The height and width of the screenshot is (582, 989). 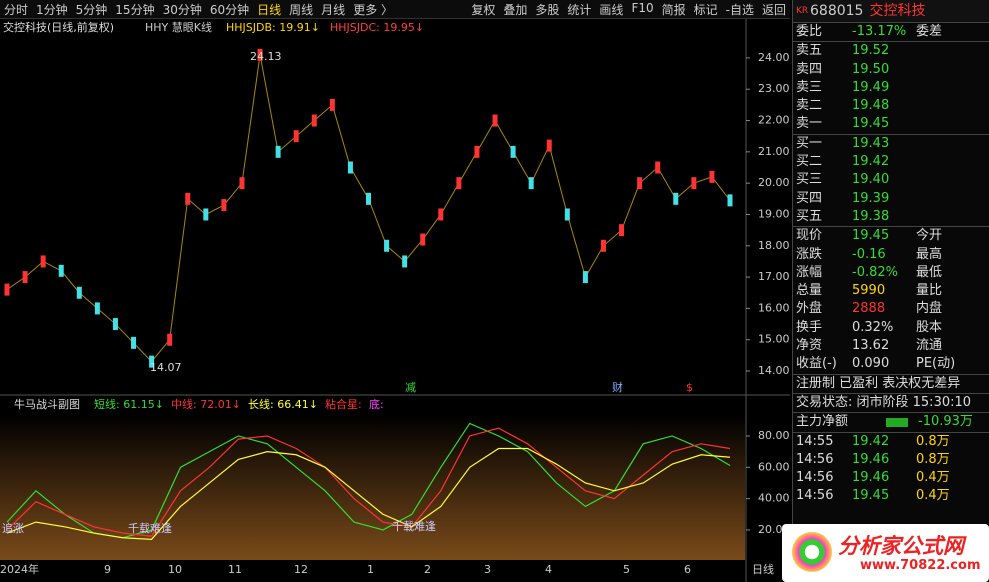 What do you see at coordinates (936, 364) in the screenshot?
I see `label: PE(动)` at bounding box center [936, 364].